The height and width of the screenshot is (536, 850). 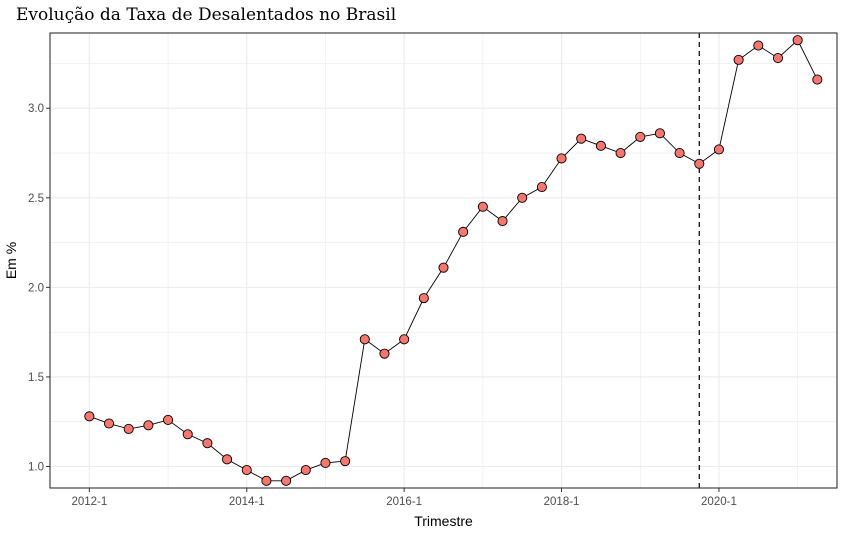 What do you see at coordinates (36, 468) in the screenshot?
I see `y-tick-label: 1.0` at bounding box center [36, 468].